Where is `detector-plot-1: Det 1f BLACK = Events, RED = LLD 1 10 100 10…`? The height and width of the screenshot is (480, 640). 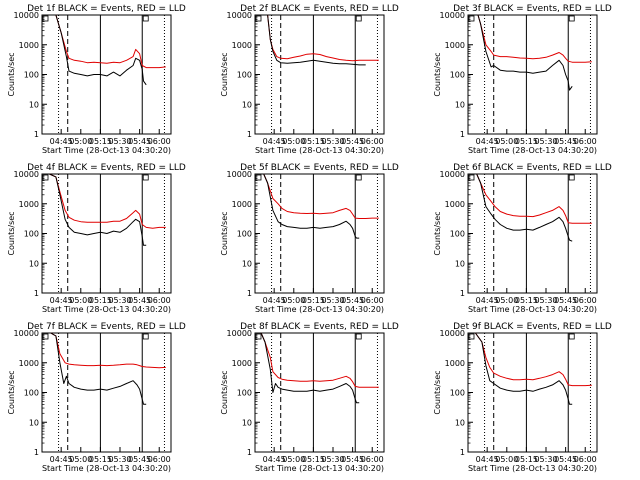
detector-plot-1: Det 1f BLACK = Events, RED = LLD 1 10 100 10… is located at coordinates (96, 79).